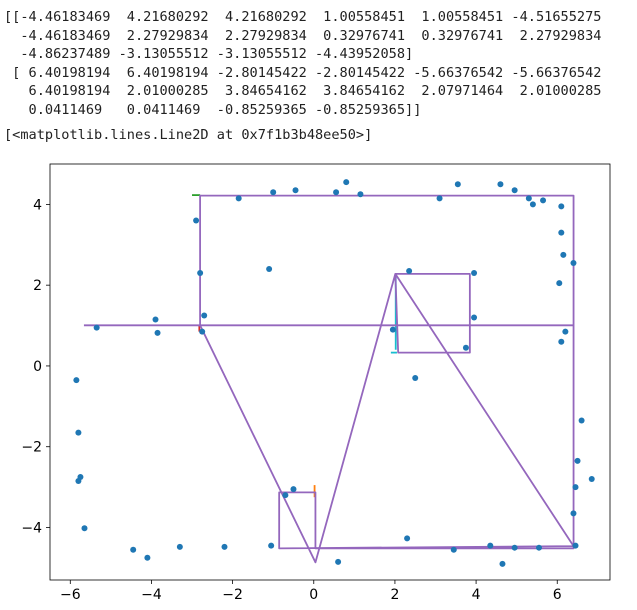  I want to click on x-tick-label: −6, so click(70, 595).